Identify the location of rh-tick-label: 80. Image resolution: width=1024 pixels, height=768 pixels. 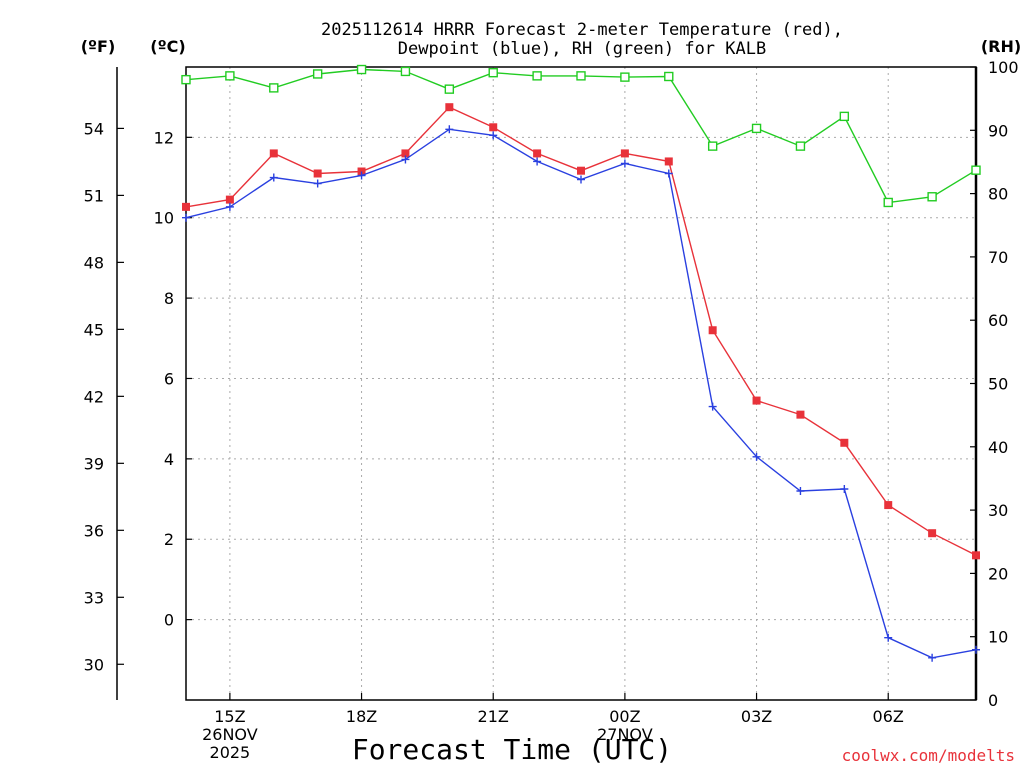
(998, 194).